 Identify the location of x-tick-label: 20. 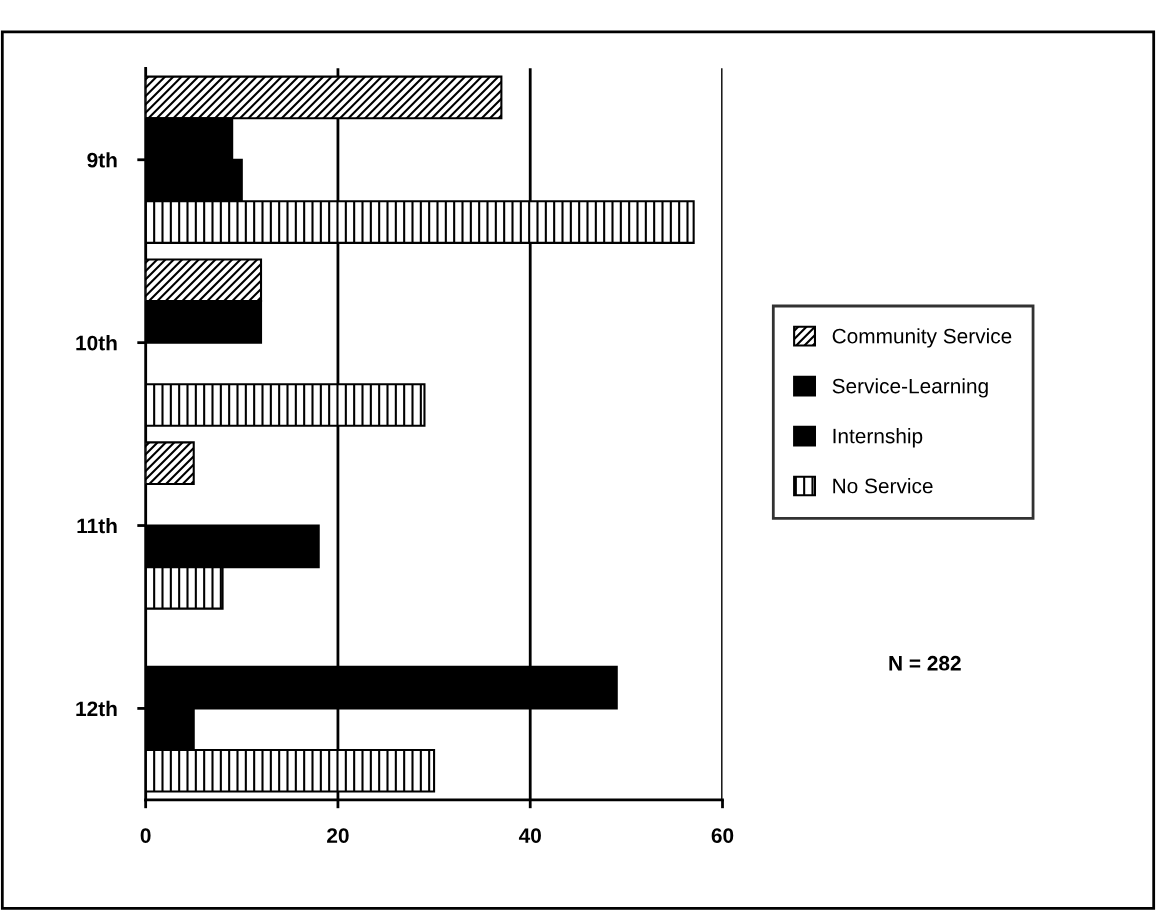
(338, 835).